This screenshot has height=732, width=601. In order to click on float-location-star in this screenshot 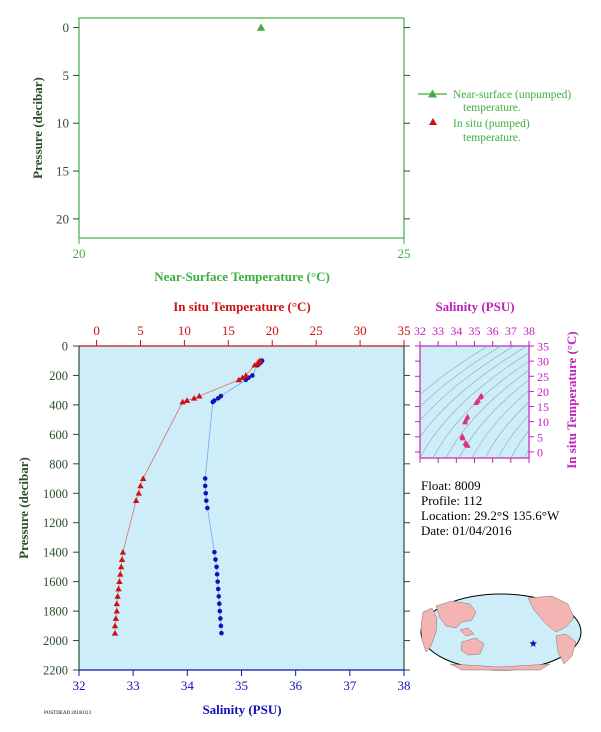, I will do `click(533, 643)`.